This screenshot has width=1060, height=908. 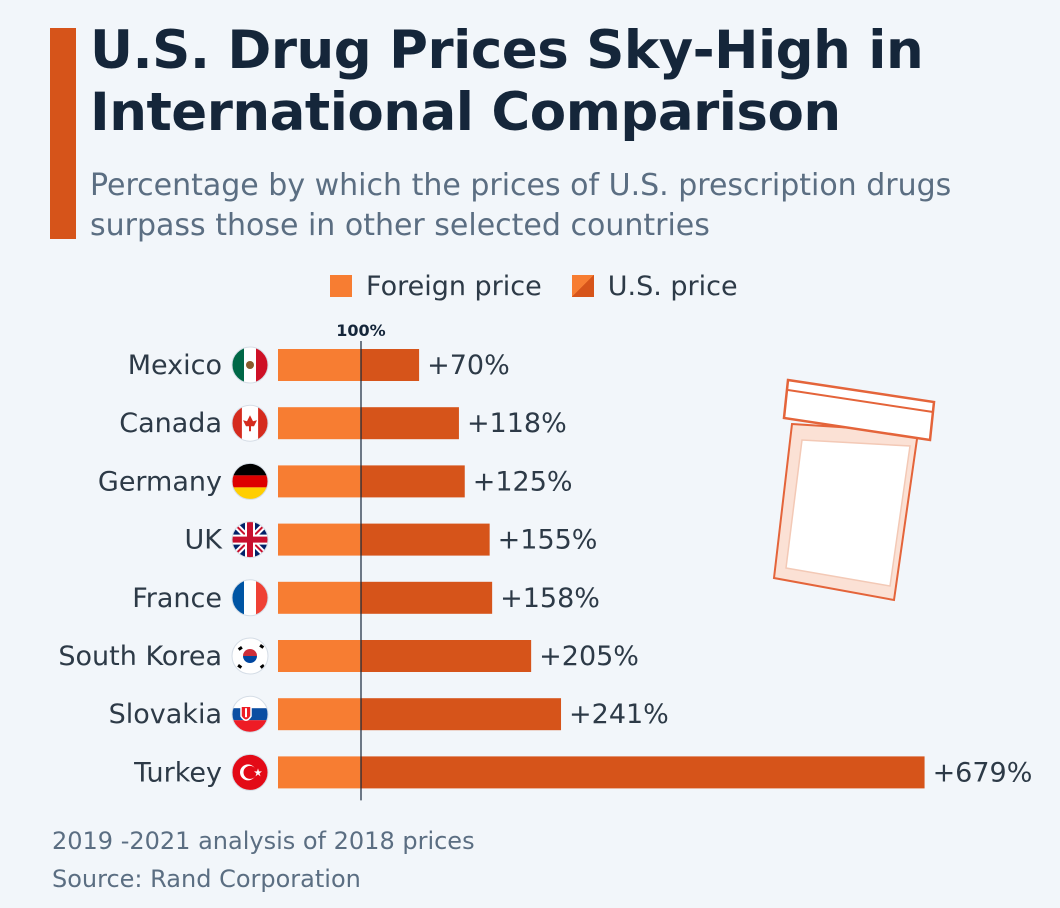 I want to click on france-flag-border, so click(x=250, y=598).